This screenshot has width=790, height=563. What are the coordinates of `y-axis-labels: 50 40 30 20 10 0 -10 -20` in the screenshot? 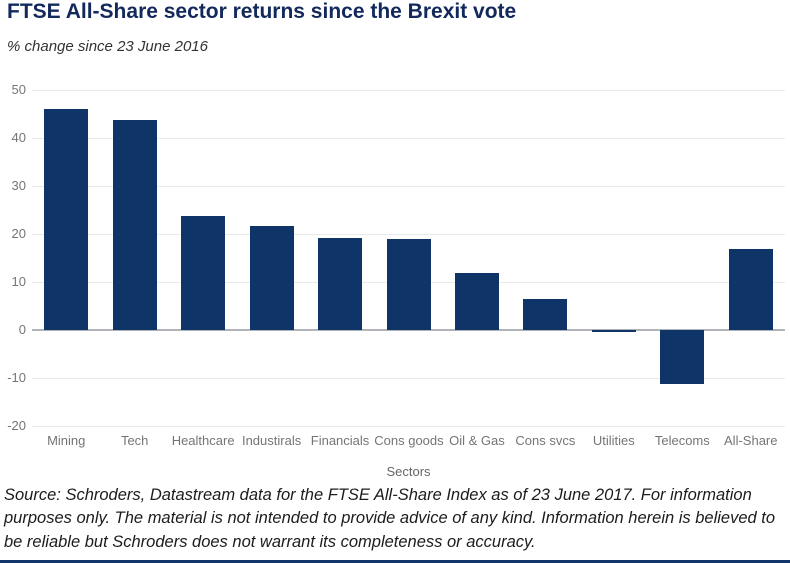 It's located at (13, 257).